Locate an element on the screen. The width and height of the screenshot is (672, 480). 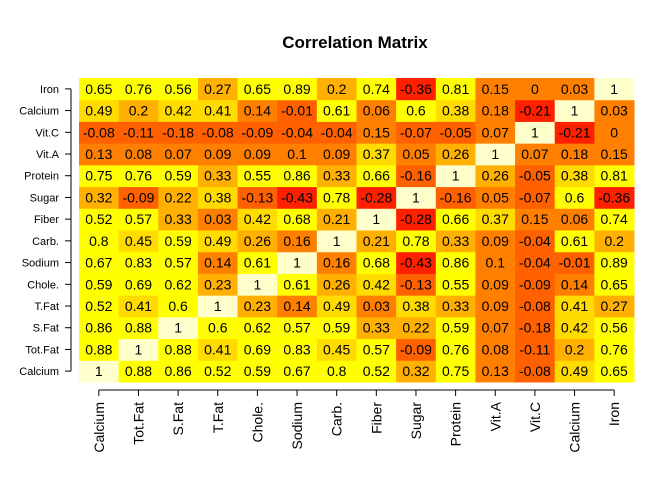
cell-value-label: 0.2 is located at coordinates (575, 349).